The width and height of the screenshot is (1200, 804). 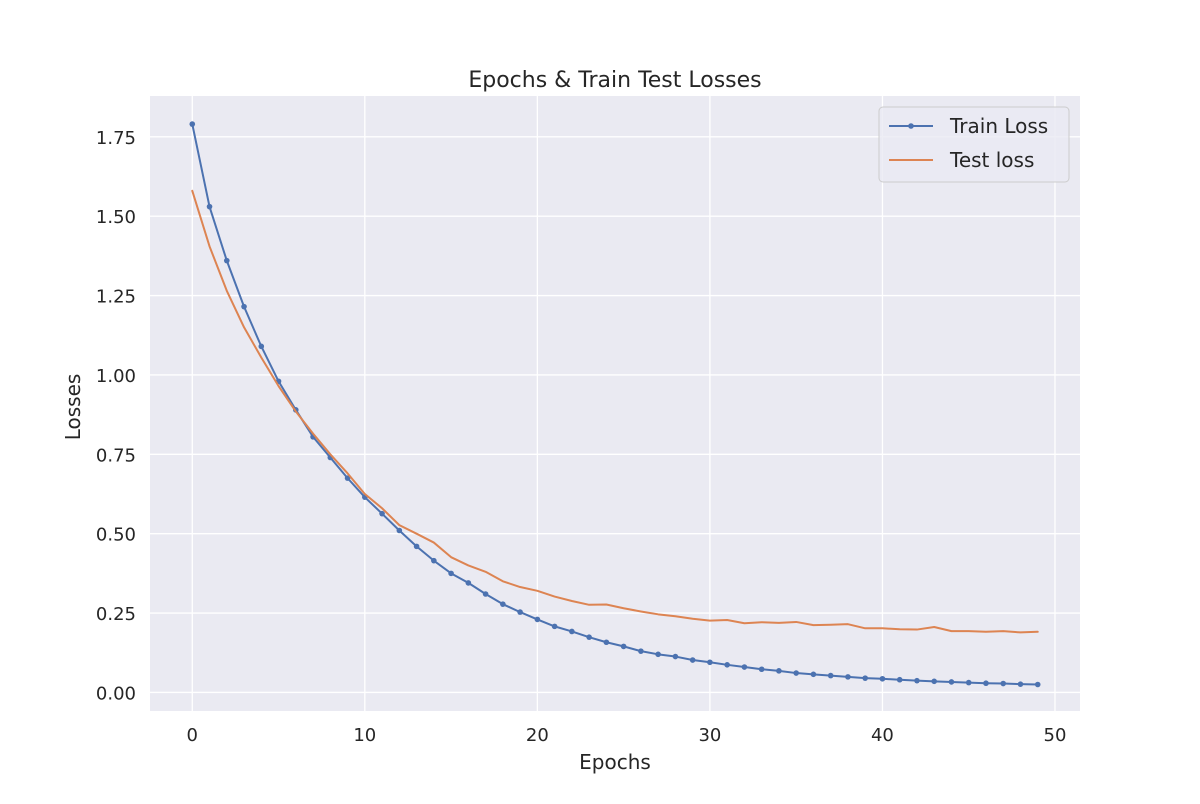 What do you see at coordinates (116, 693) in the screenshot?
I see `y-tick-label: 0.00` at bounding box center [116, 693].